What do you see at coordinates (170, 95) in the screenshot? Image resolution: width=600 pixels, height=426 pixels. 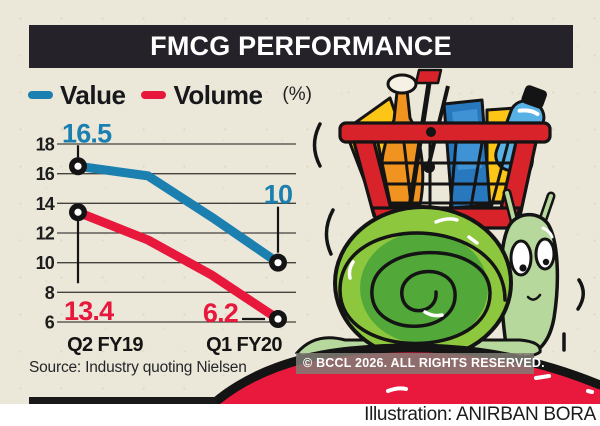 I see `chart-legend: Value Volume (%)` at bounding box center [170, 95].